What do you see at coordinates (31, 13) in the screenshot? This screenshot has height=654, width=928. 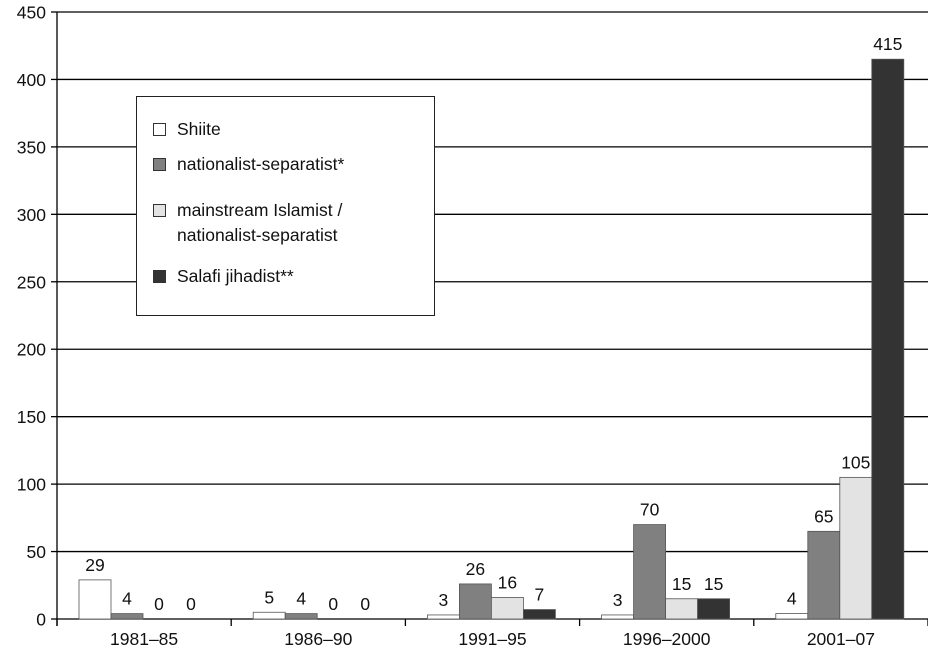 I see `y-tick-label: 450` at bounding box center [31, 13].